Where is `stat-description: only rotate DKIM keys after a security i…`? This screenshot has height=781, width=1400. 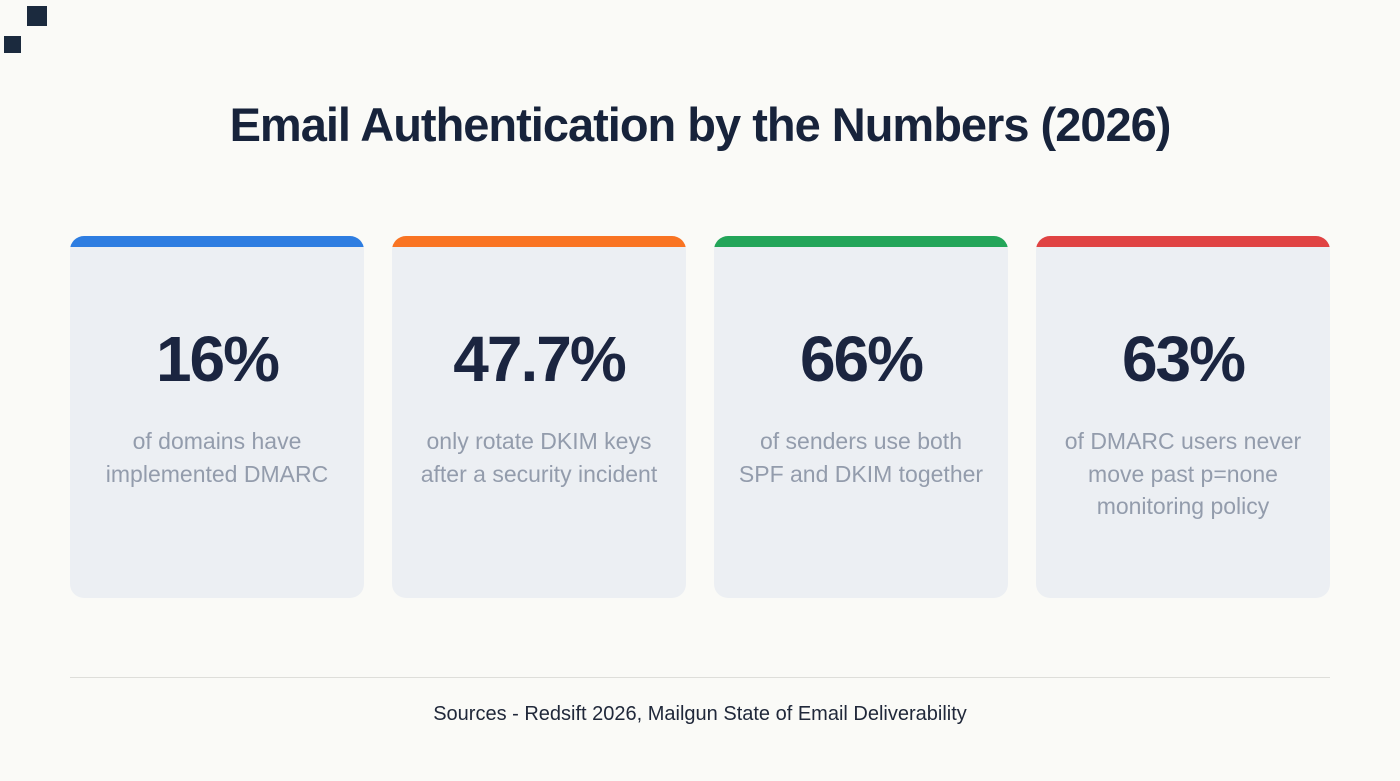 stat-description: only rotate DKIM keys after a security i… is located at coordinates (539, 457).